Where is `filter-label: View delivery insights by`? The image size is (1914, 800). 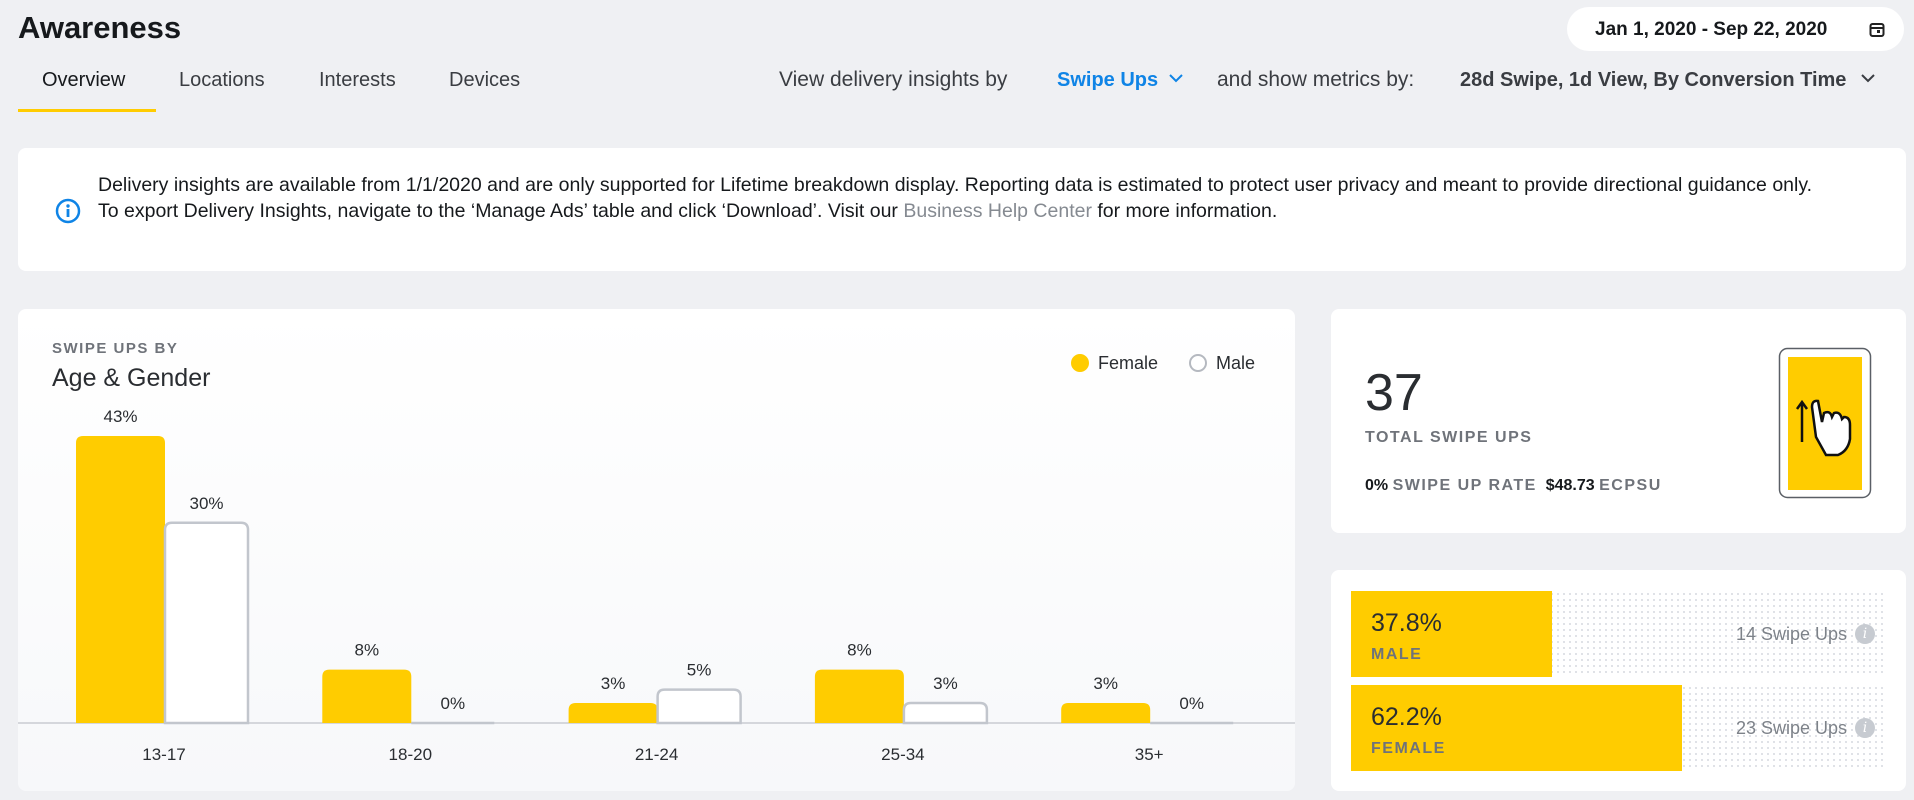
filter-label: View delivery insights by is located at coordinates (893, 79).